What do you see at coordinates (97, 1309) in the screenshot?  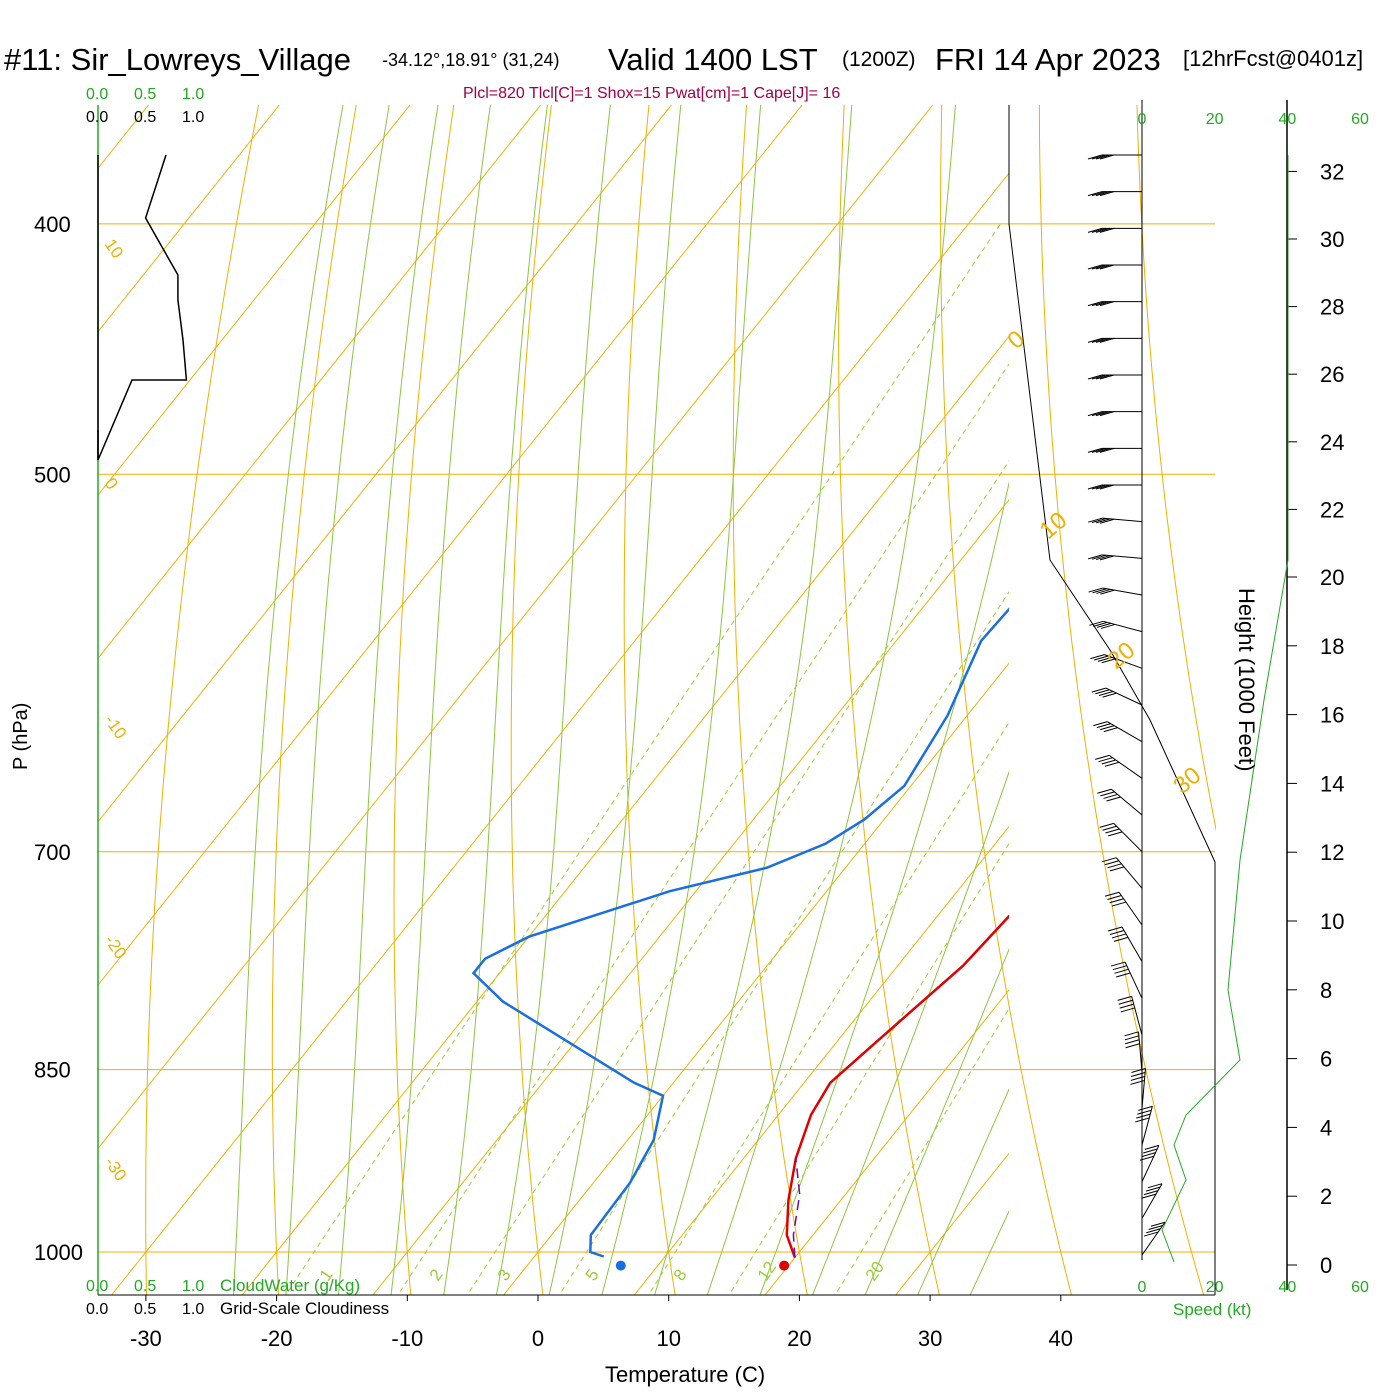 I see `cloudiness-tick-bottom: 0.0` at bounding box center [97, 1309].